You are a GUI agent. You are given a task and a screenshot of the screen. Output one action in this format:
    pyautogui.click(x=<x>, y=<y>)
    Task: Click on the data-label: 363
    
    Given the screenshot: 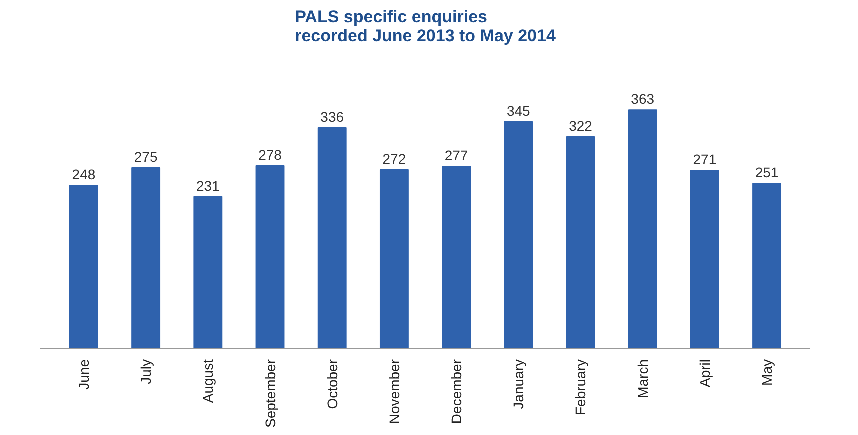 What is the action you would take?
    pyautogui.click(x=643, y=99)
    